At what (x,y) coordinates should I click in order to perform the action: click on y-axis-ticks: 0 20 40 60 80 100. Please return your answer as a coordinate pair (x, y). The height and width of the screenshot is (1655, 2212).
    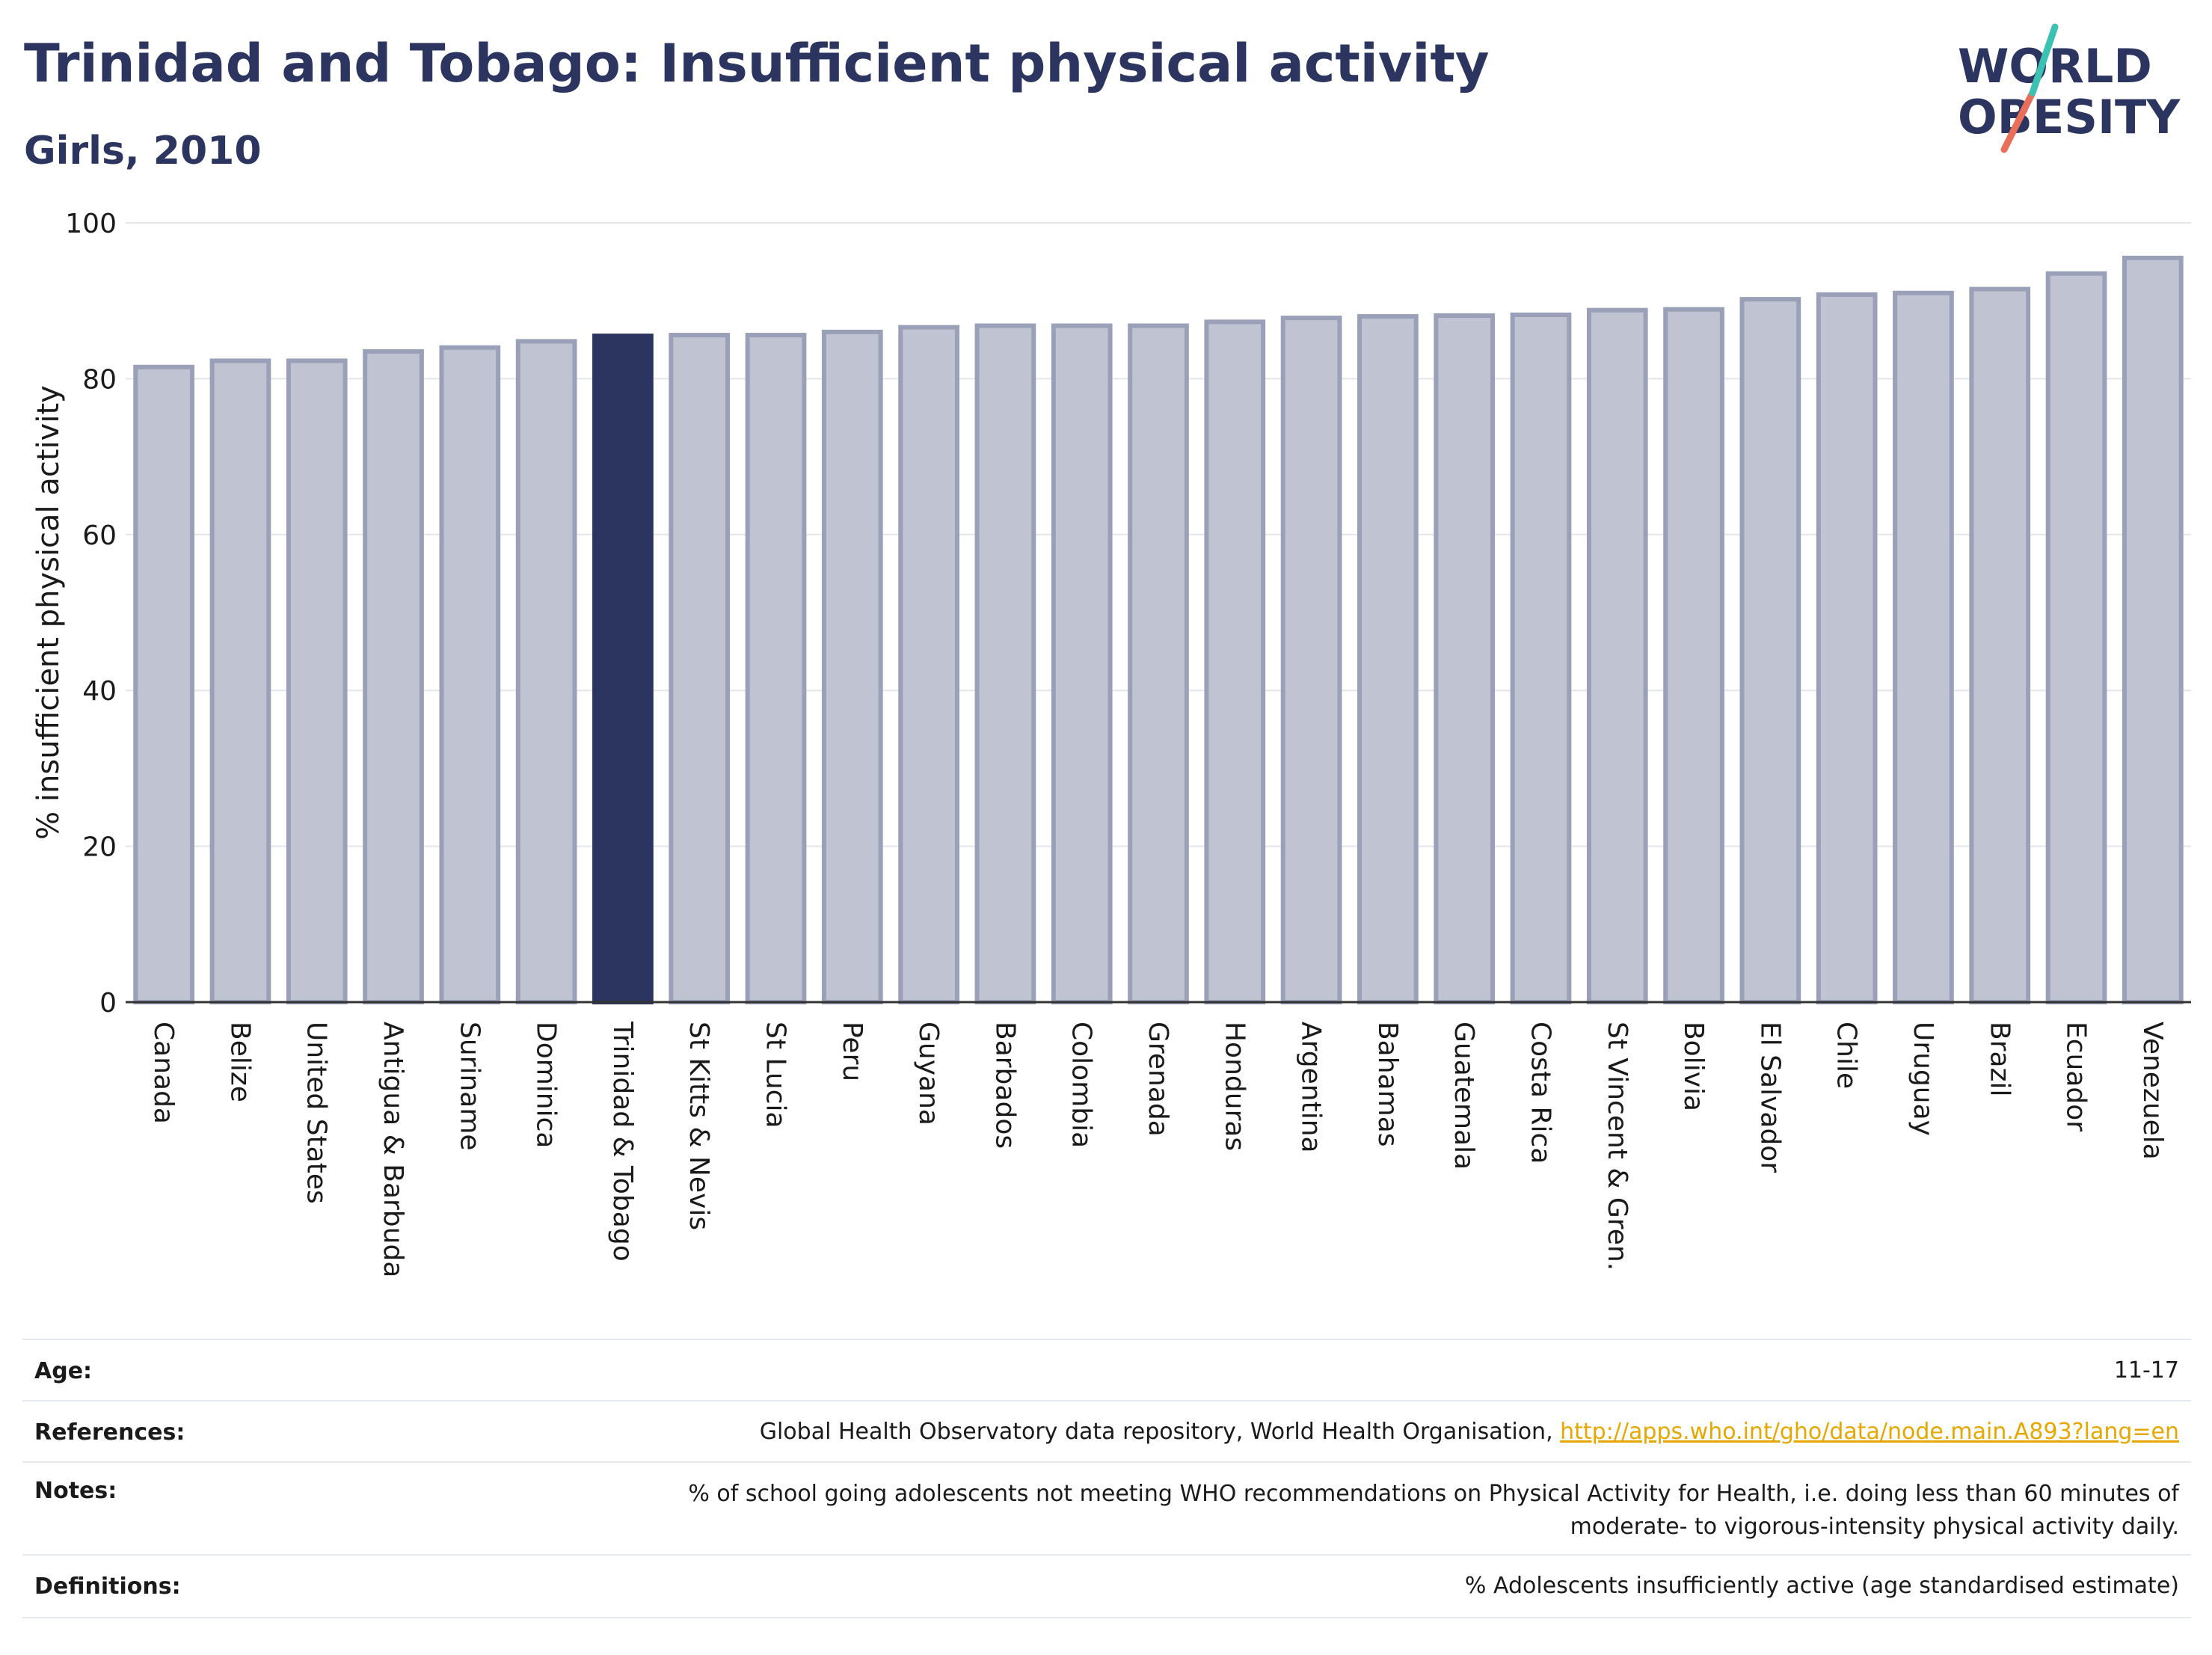
    Looking at the image, I should click on (91, 614).